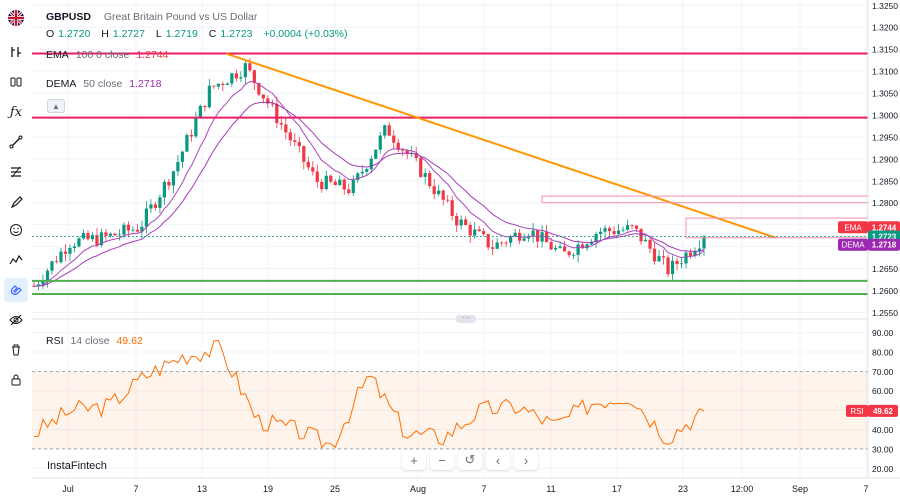 This screenshot has height=496, width=900. Describe the element at coordinates (470, 460) in the screenshot. I see `reset-button: ↺` at that location.